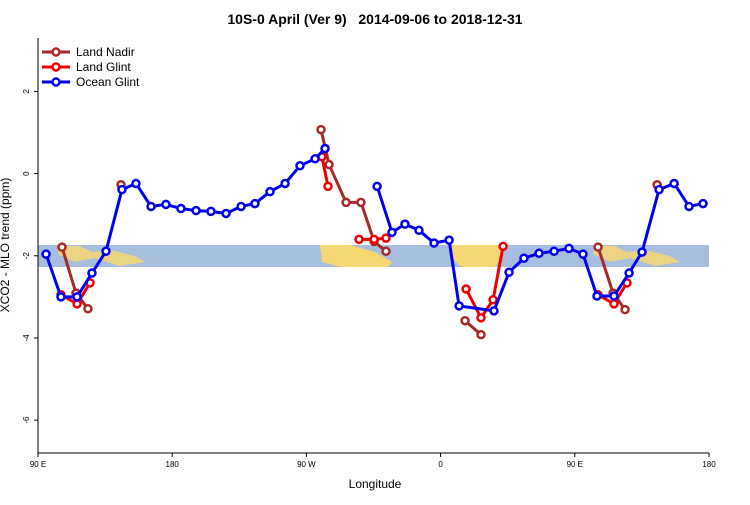 The width and height of the screenshot is (750, 505). What do you see at coordinates (26, 256) in the screenshot?
I see `y-tick-label: -2` at bounding box center [26, 256].